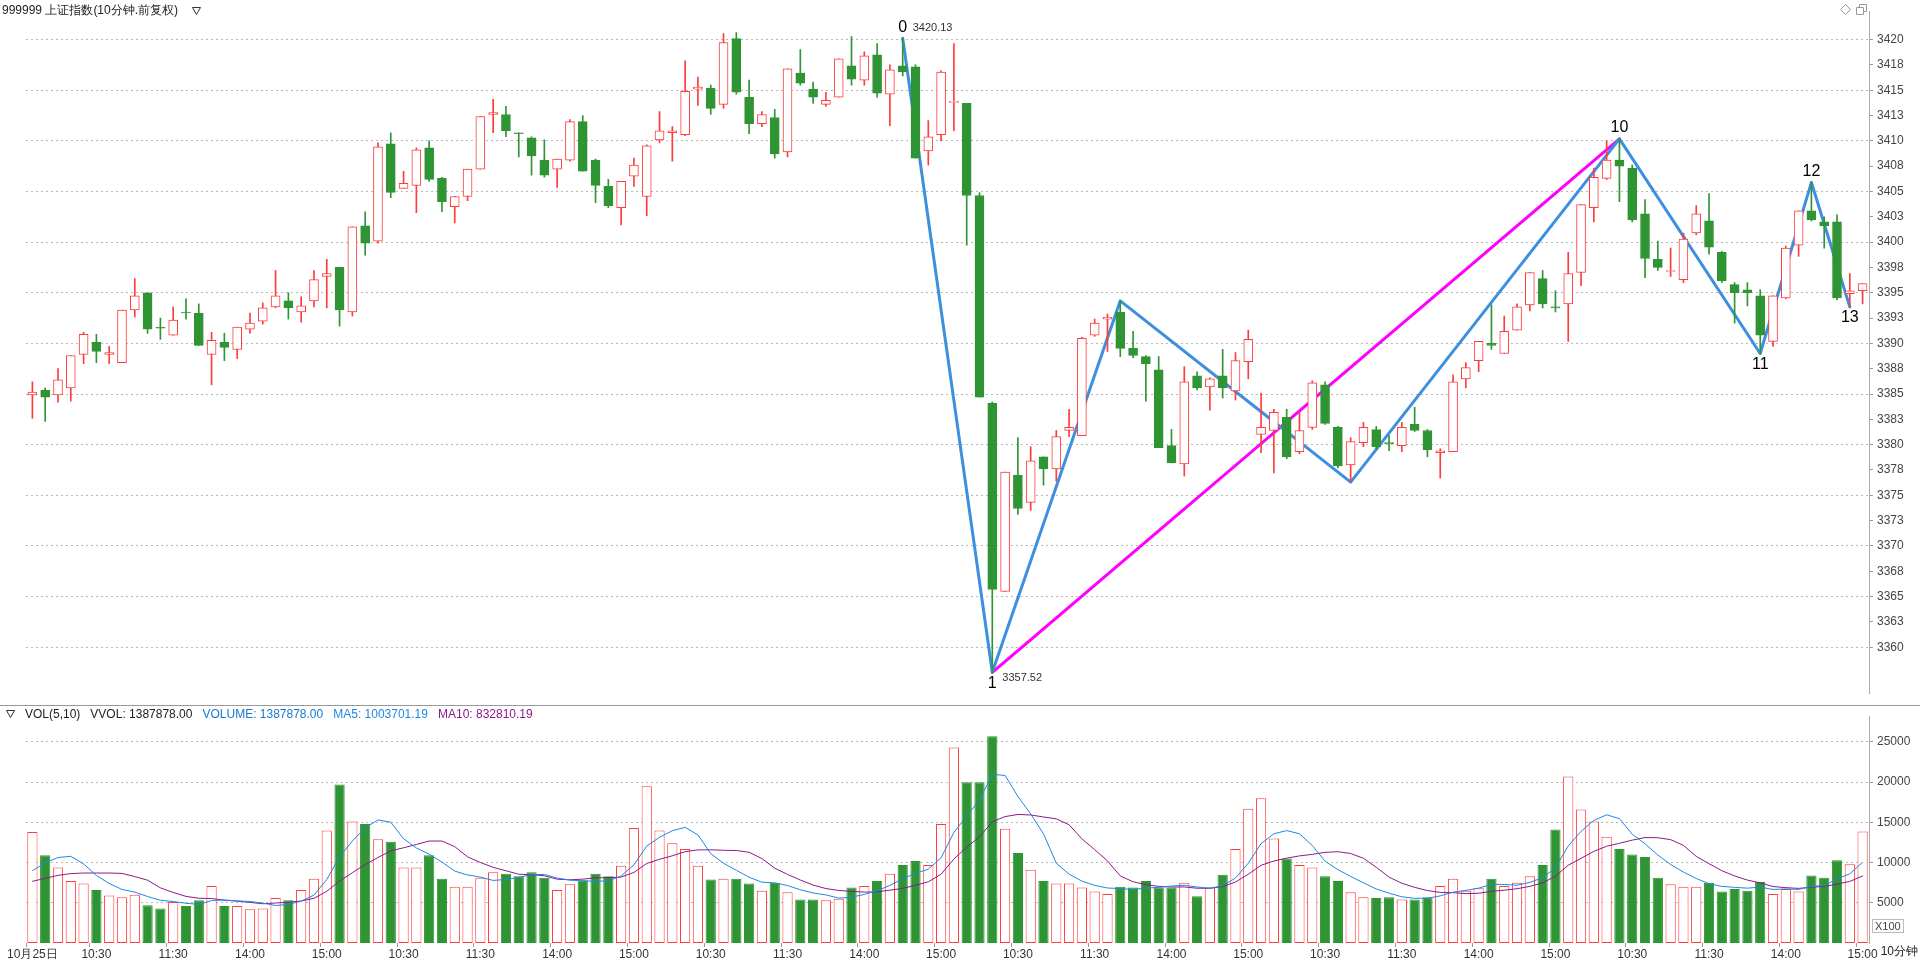  Describe the element at coordinates (1811, 170) in the screenshot. I see `annotation: 12` at that location.